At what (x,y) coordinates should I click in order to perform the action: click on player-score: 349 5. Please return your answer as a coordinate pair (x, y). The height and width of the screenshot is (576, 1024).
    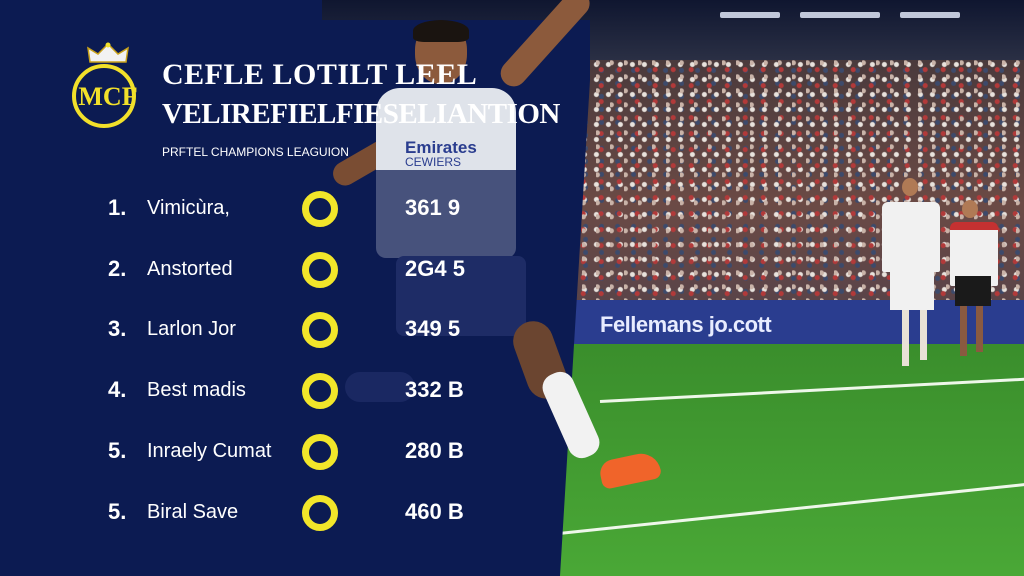
    Looking at the image, I should click on (433, 328).